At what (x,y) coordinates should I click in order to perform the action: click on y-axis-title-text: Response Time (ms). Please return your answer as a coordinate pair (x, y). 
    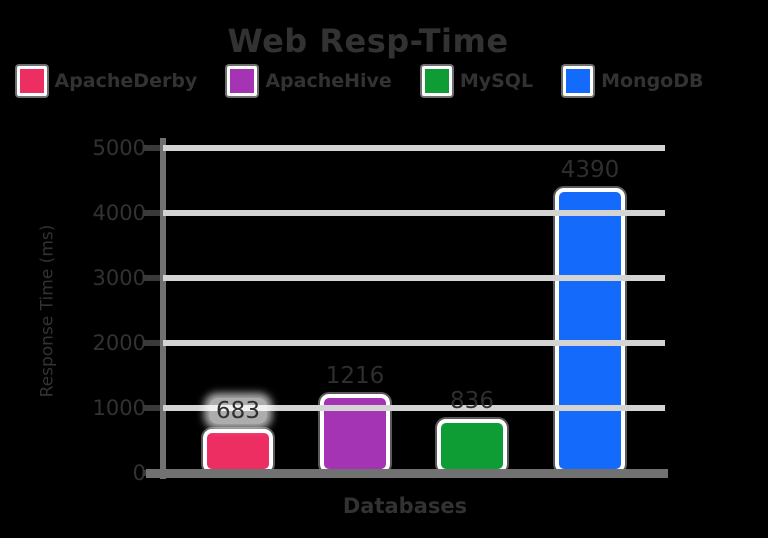
    Looking at the image, I should click on (47, 310).